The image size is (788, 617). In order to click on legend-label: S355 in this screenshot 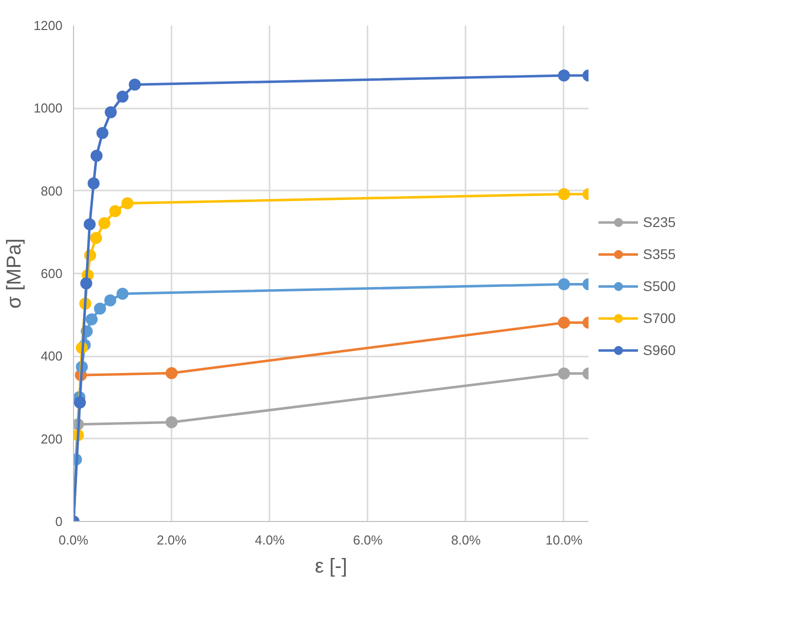, I will do `click(659, 254)`.